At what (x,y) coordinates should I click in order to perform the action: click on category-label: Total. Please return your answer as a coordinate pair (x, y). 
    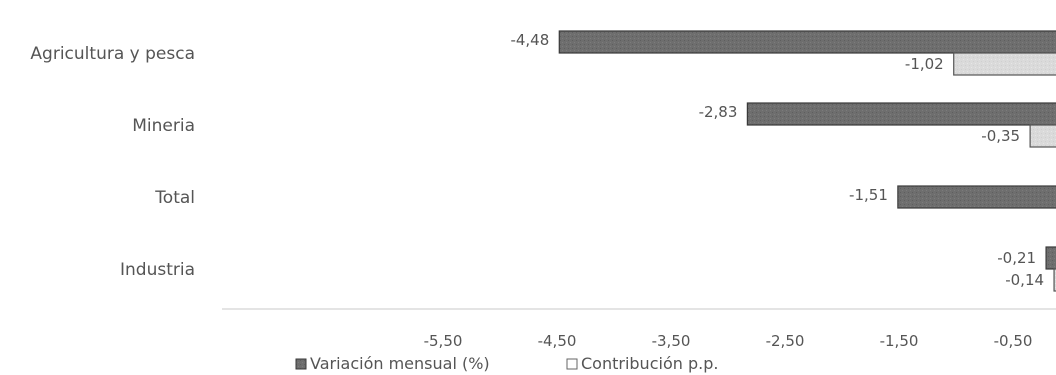
    Looking at the image, I should click on (174, 198).